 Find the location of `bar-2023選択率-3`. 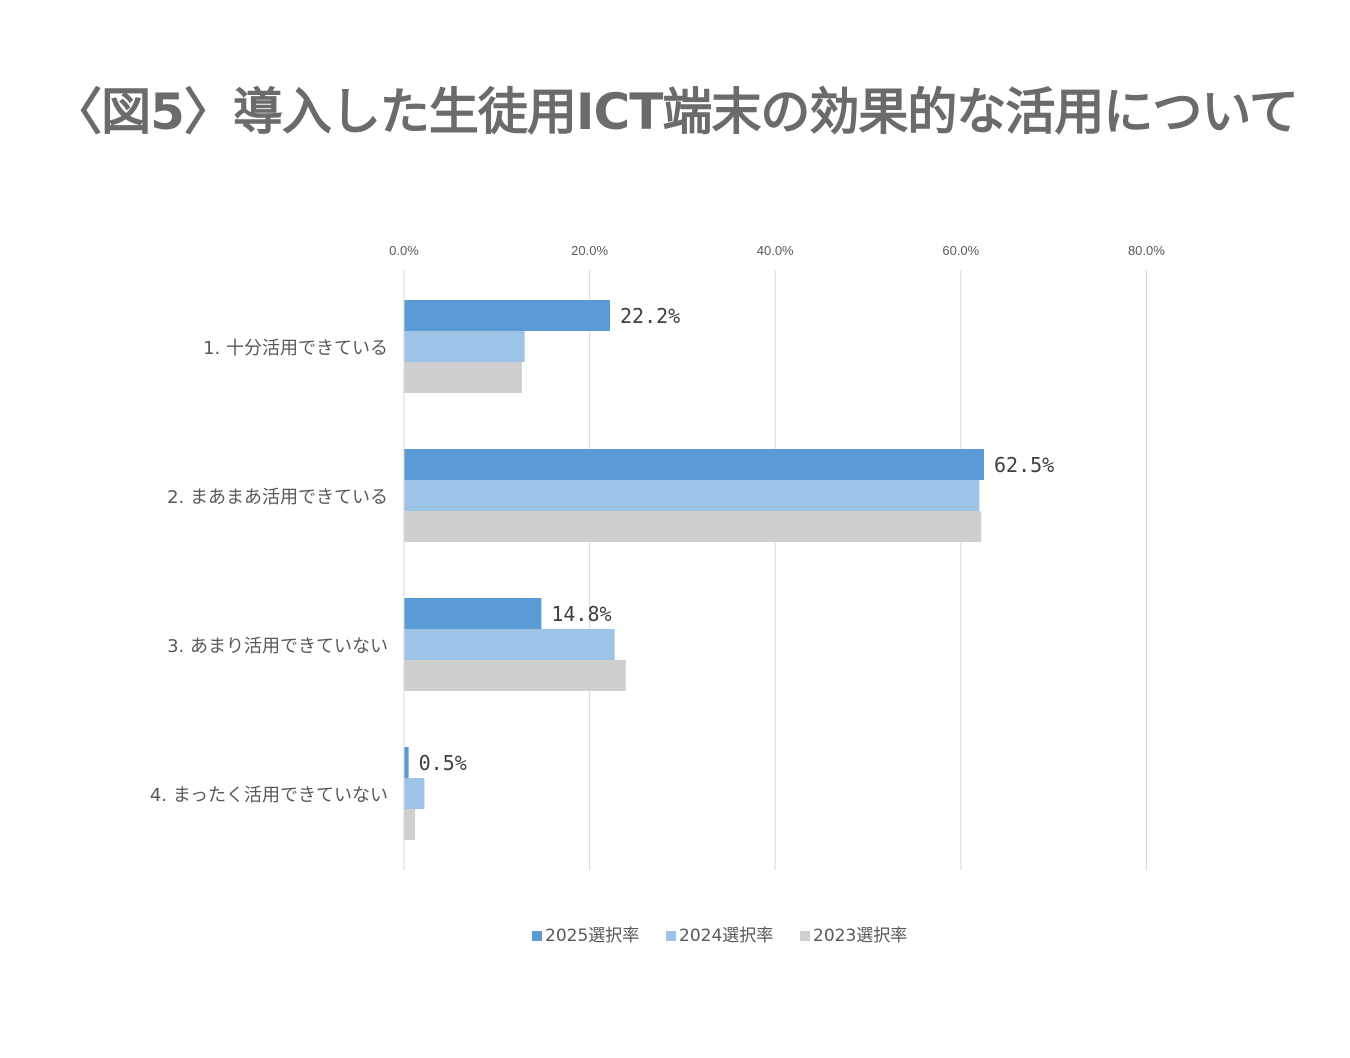

bar-2023選択率-3 is located at coordinates (515, 675).